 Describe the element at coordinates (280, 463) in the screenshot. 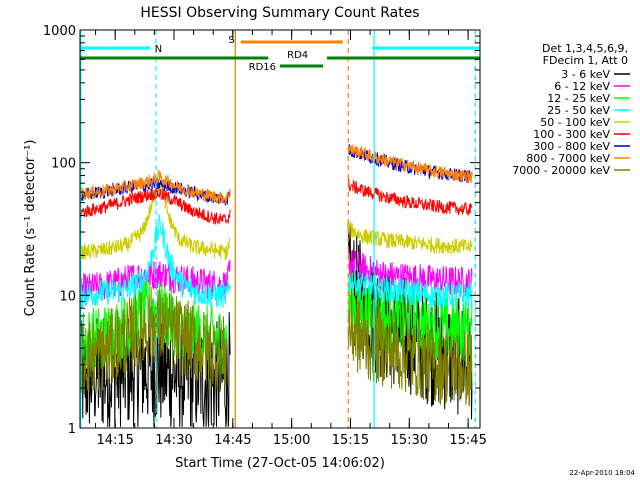

I see `x-axis-label: Start Time (27-Oct-05 14:06:02)` at that location.